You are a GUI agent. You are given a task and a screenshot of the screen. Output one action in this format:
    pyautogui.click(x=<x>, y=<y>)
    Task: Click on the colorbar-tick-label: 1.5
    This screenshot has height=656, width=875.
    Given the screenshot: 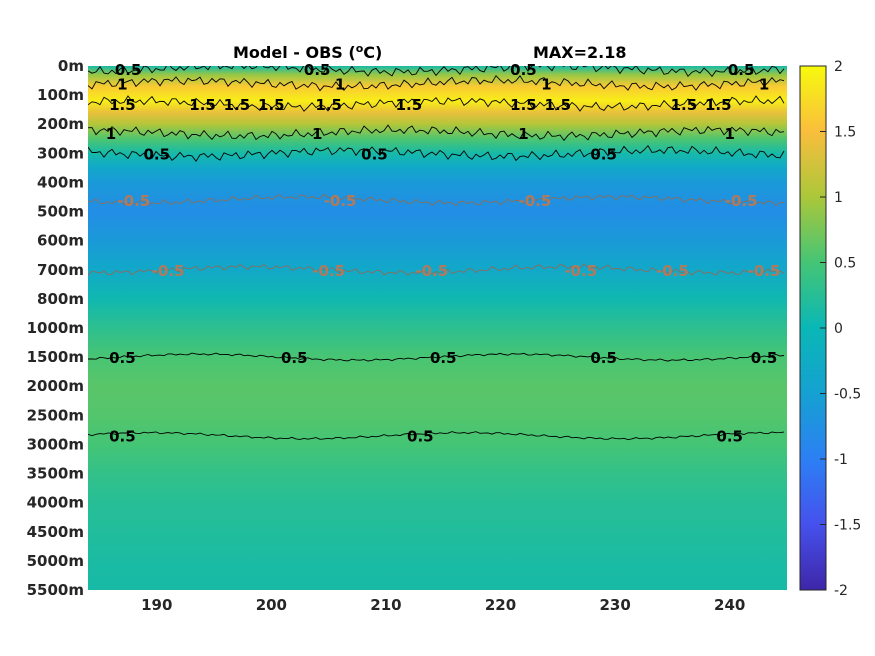 What is the action you would take?
    pyautogui.click(x=845, y=133)
    